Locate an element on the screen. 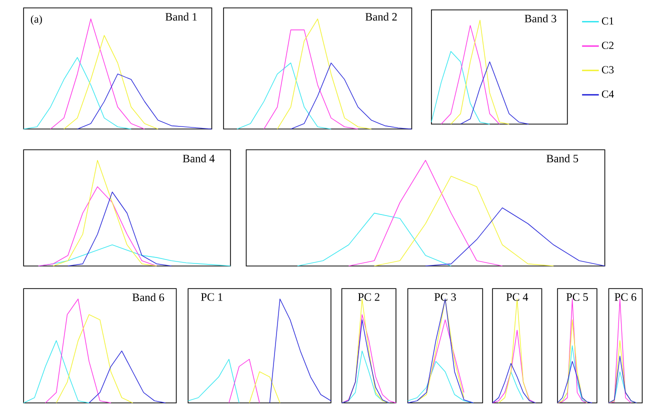  chart-title: PC 1 is located at coordinates (211, 297).